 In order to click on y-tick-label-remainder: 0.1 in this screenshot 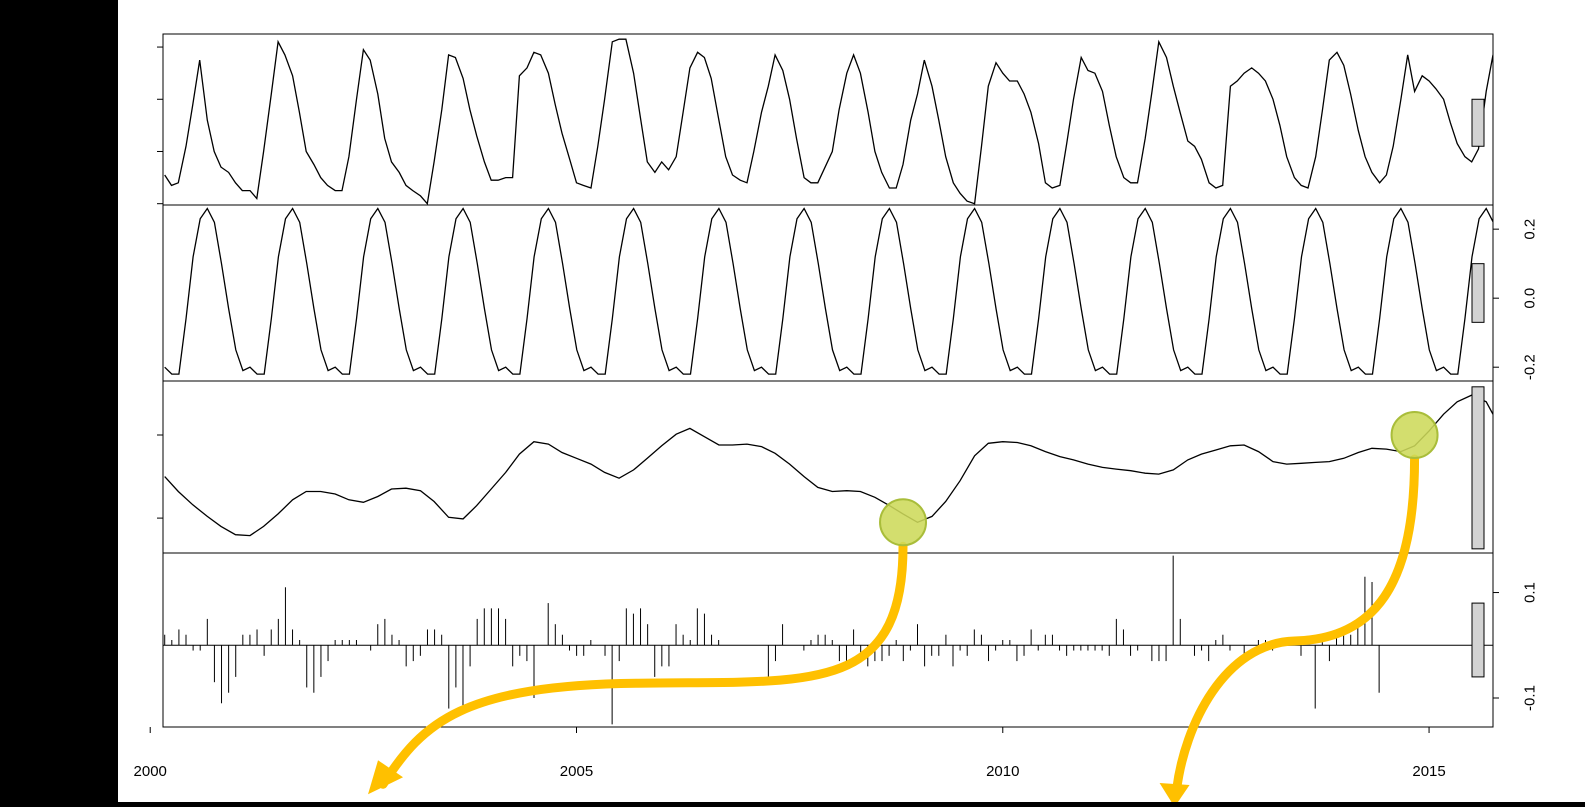, I will do `click(1530, 592)`.